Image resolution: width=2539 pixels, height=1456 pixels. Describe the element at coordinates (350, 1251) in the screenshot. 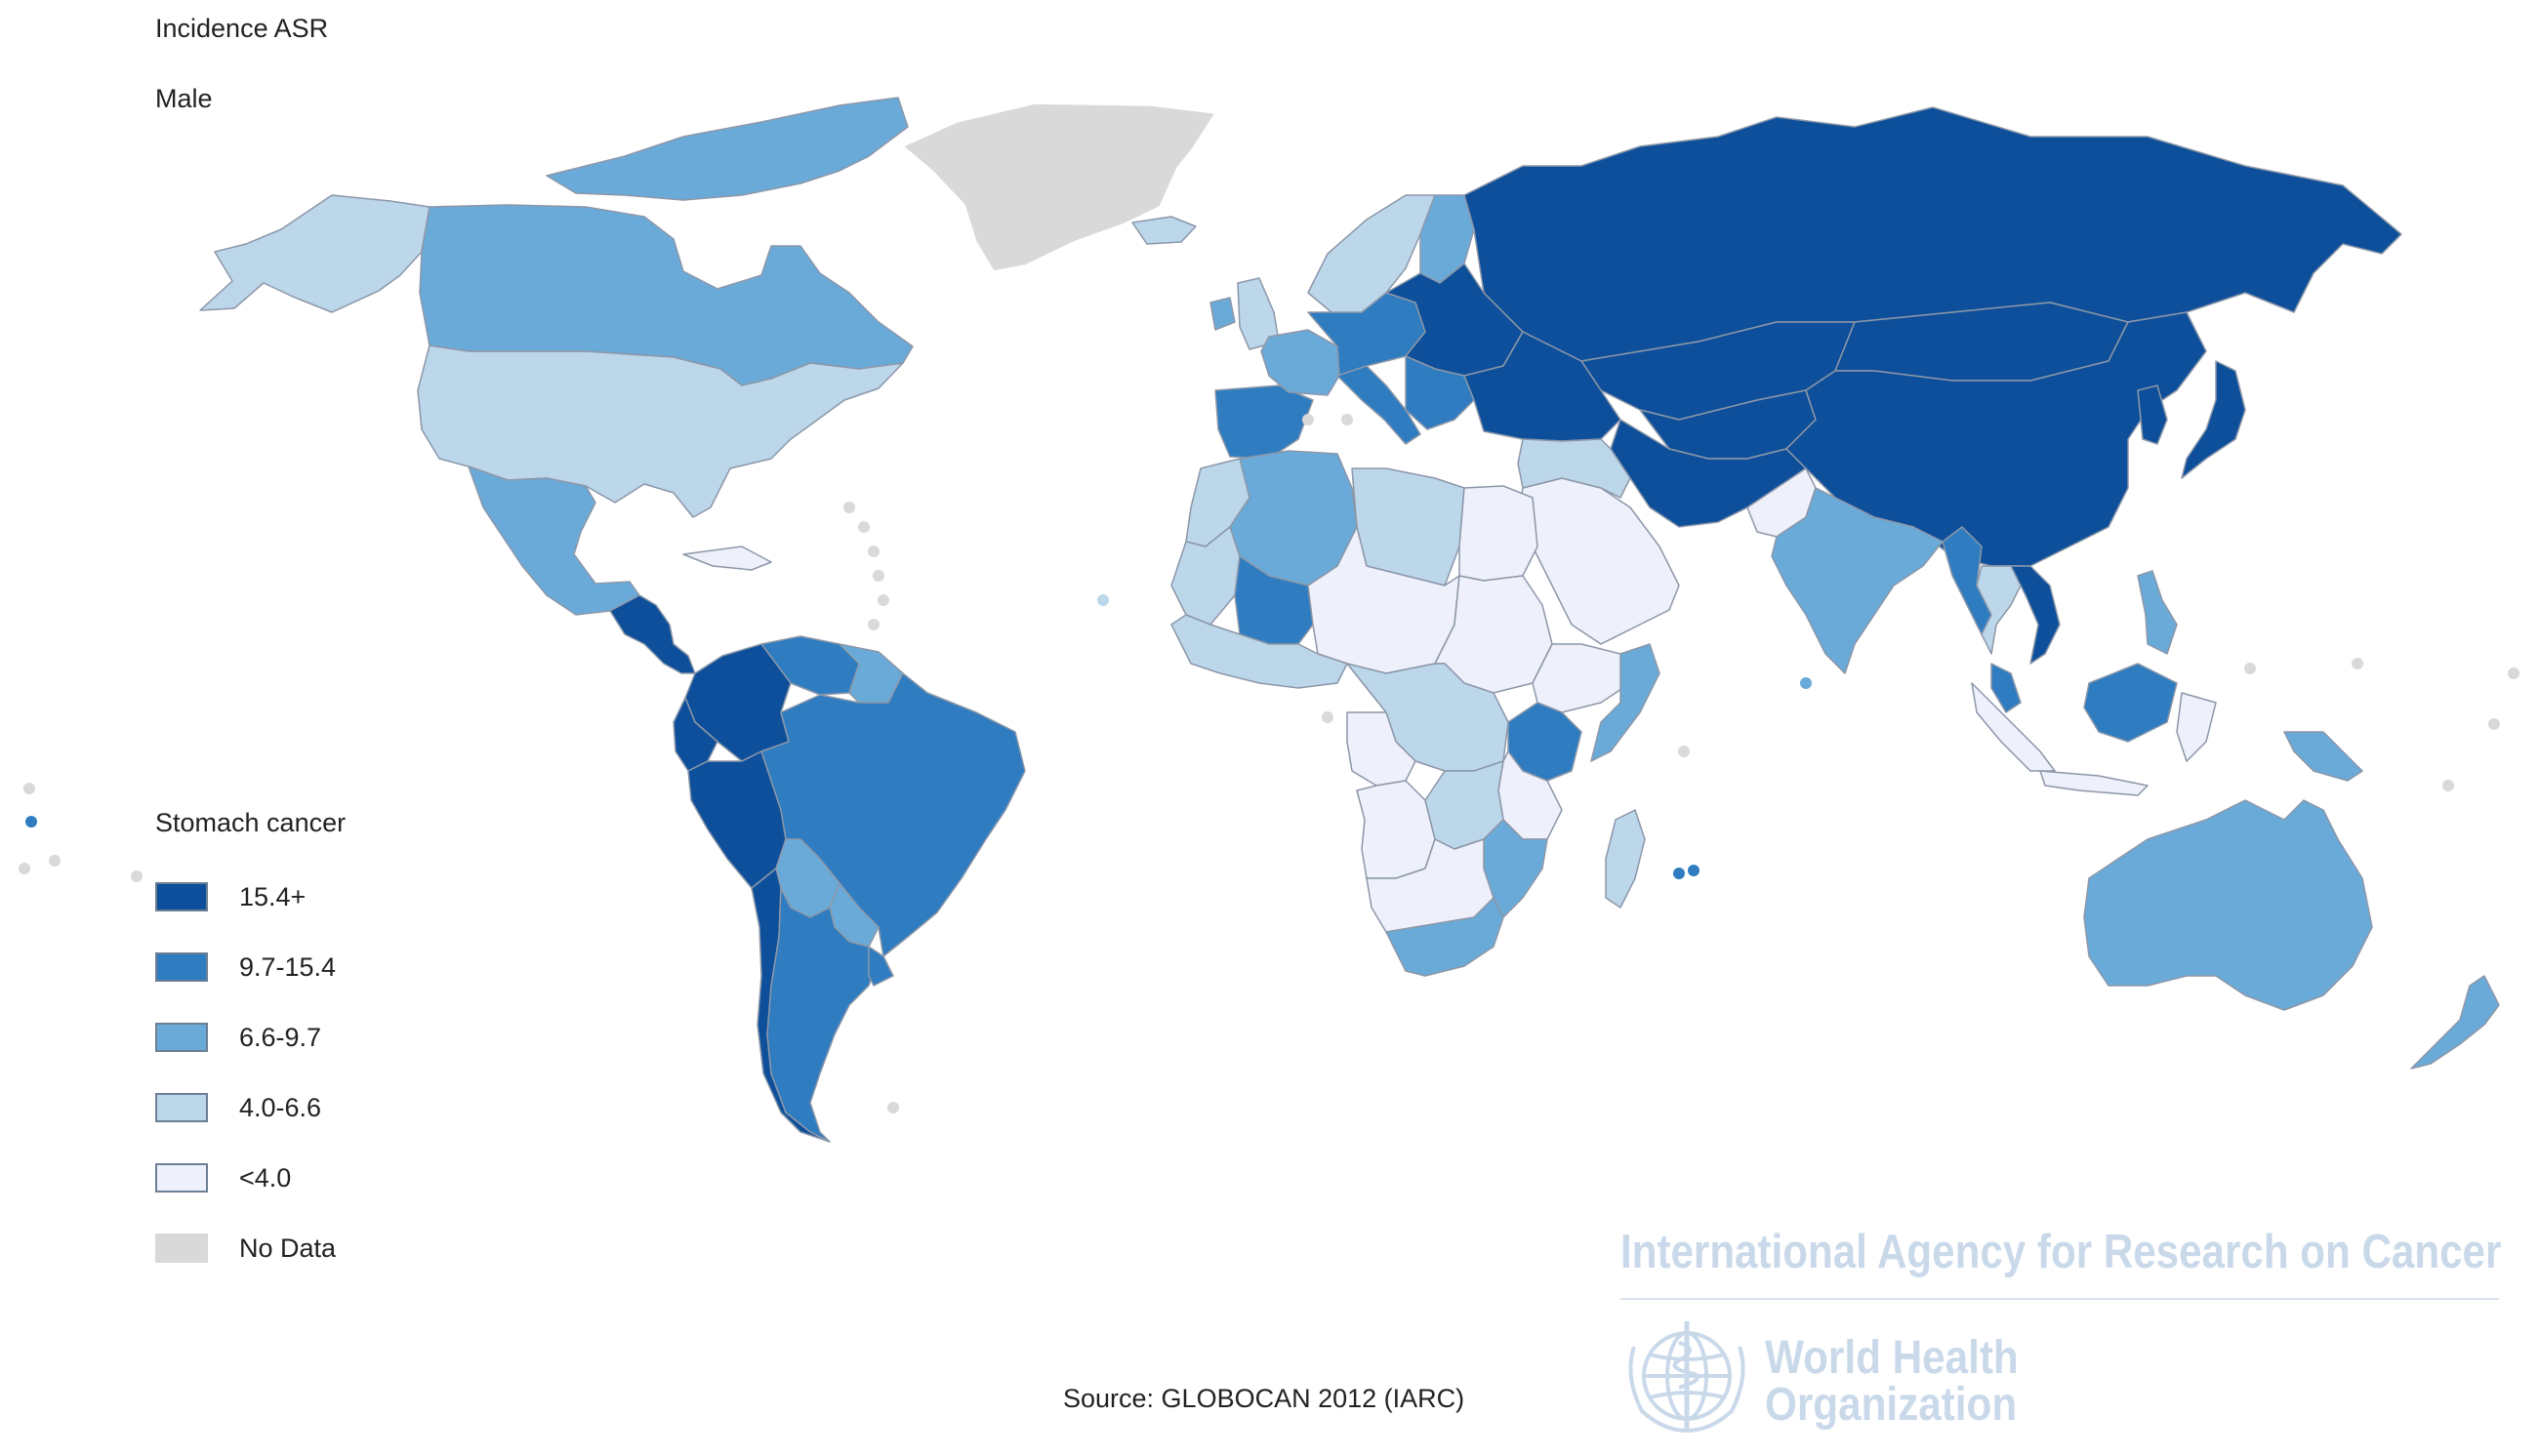

I see `legend-item: No Data` at that location.